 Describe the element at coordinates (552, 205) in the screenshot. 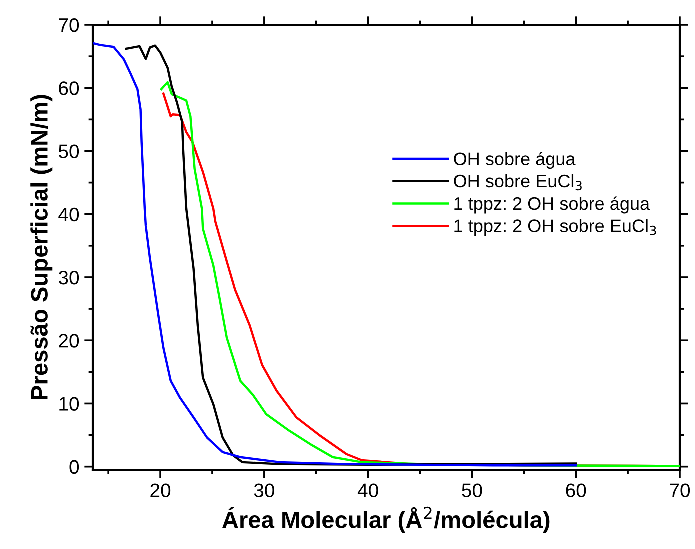

I see `legend-label: 1 tppz: 2 OH sobre água` at that location.